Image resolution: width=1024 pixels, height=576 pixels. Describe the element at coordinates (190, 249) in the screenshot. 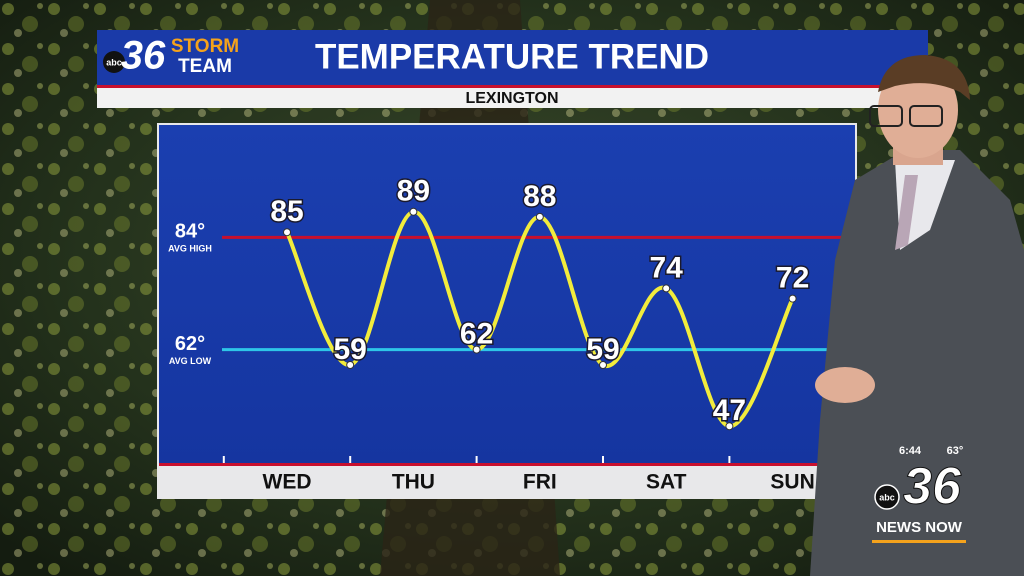

I see `reference-name: AVG HIGH` at that location.